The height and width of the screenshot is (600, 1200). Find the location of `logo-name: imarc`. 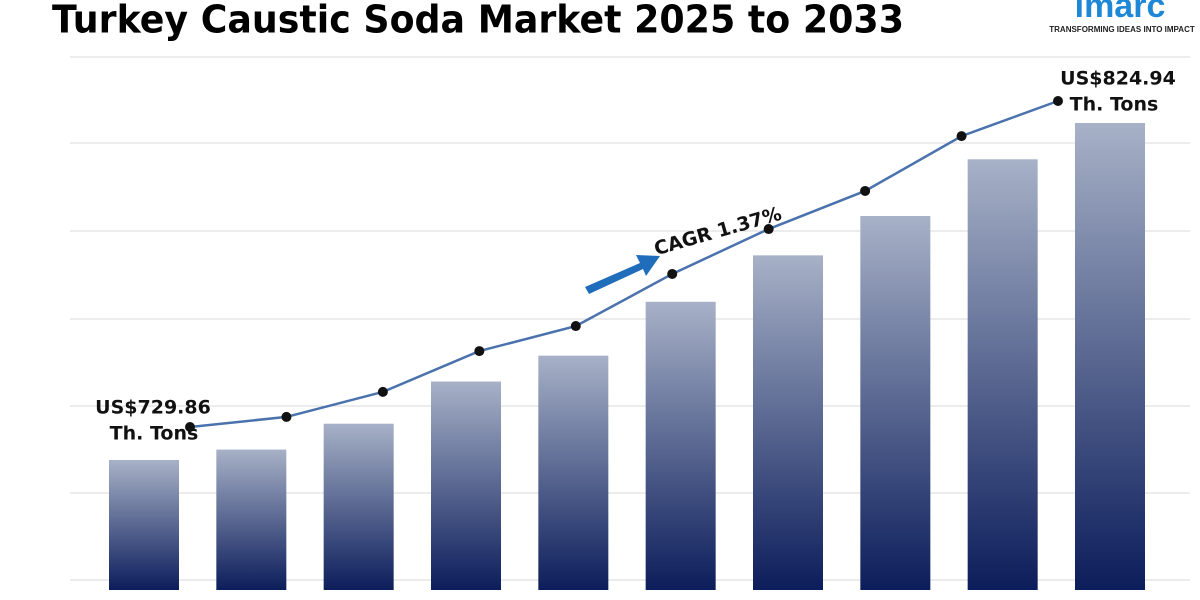

logo-name: imarc is located at coordinates (1120, 12).